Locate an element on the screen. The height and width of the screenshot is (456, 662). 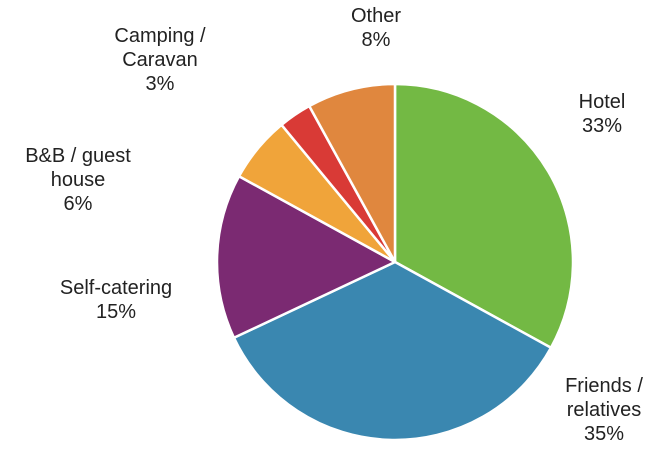
slice-category-label: B&B / guest is located at coordinates (78, 156).